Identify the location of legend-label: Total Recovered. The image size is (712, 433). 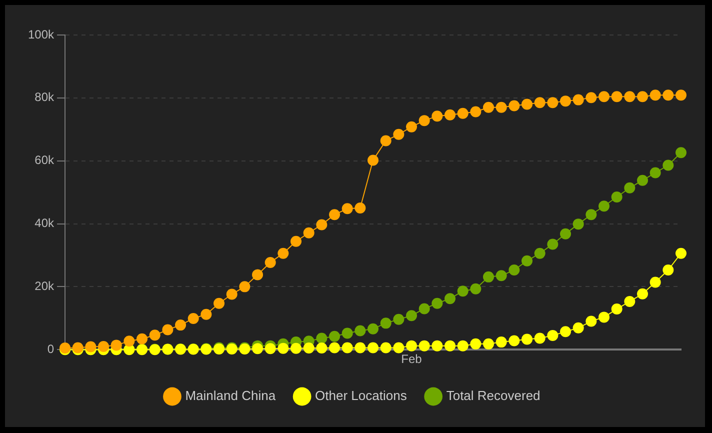
(493, 396).